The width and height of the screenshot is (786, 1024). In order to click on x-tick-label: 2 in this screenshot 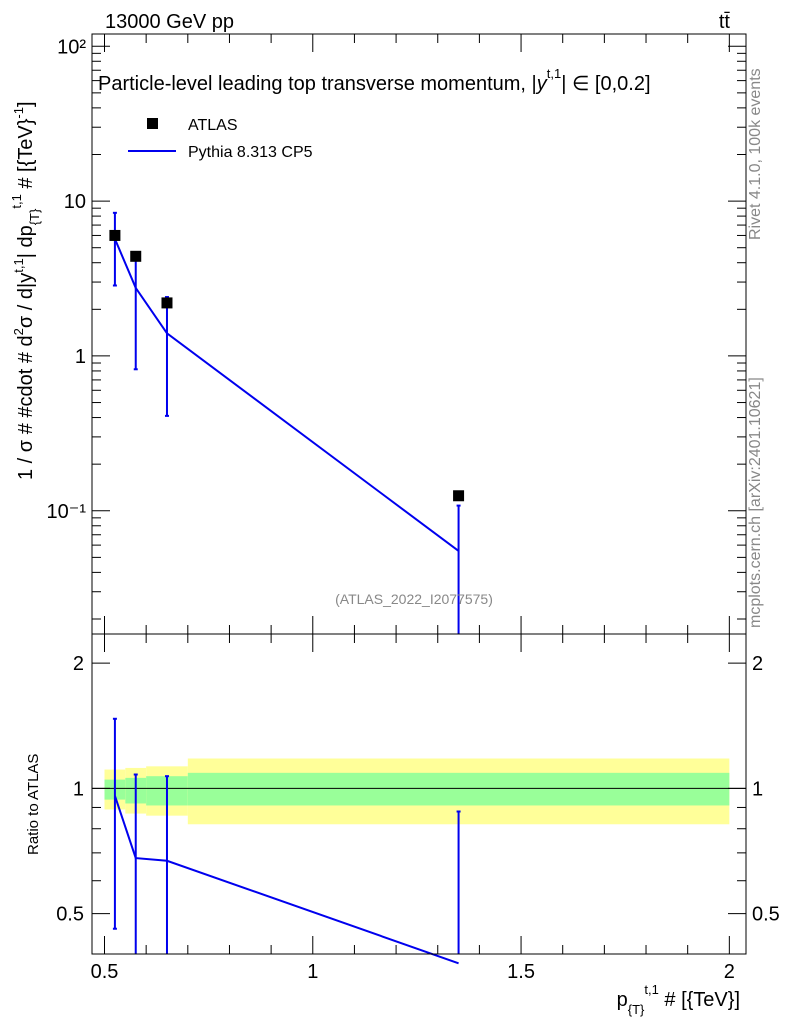, I will do `click(729, 972)`.